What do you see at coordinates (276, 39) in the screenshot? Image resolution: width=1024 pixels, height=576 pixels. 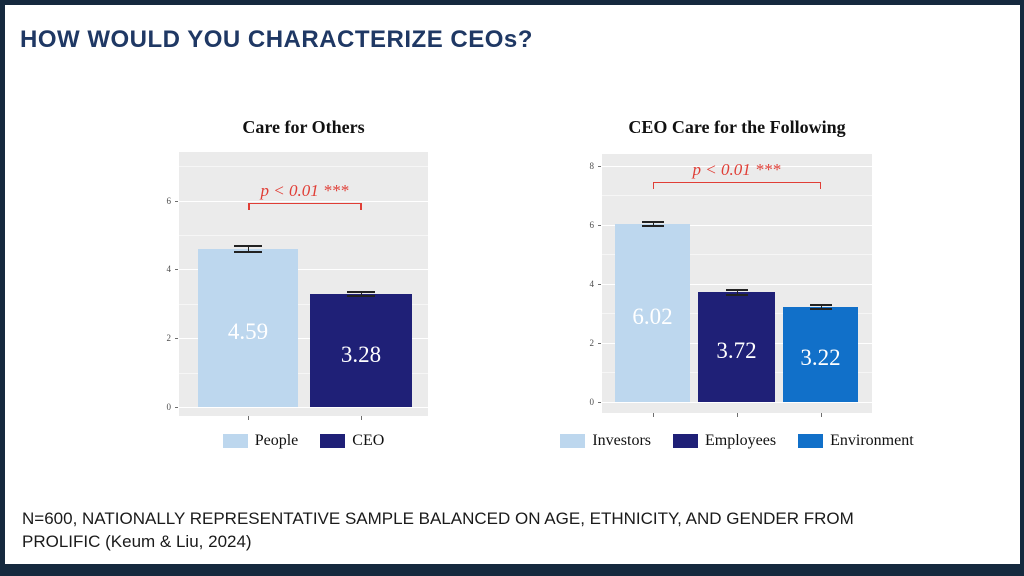 I see `slide-title: HOW WOULD YOU CHARACTERIZE CEOs?` at bounding box center [276, 39].